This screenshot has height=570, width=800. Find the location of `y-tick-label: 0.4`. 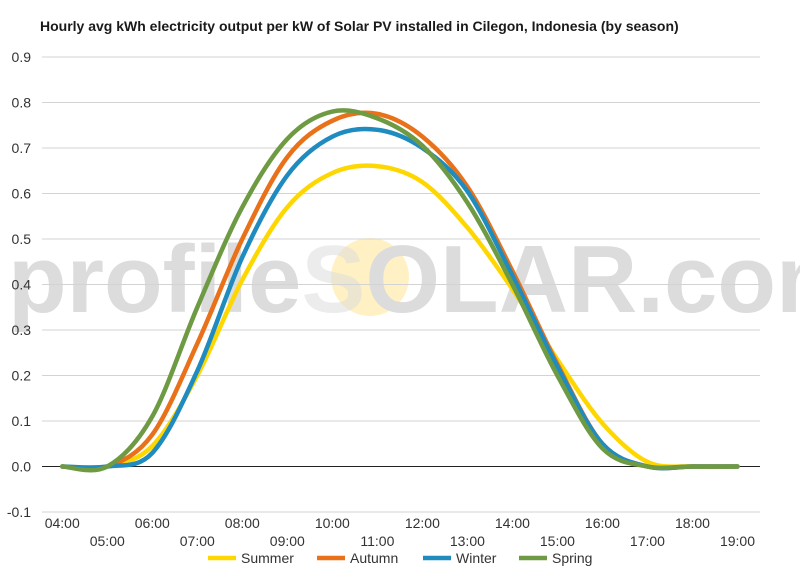

y-tick-label: 0.4 is located at coordinates (22, 285).